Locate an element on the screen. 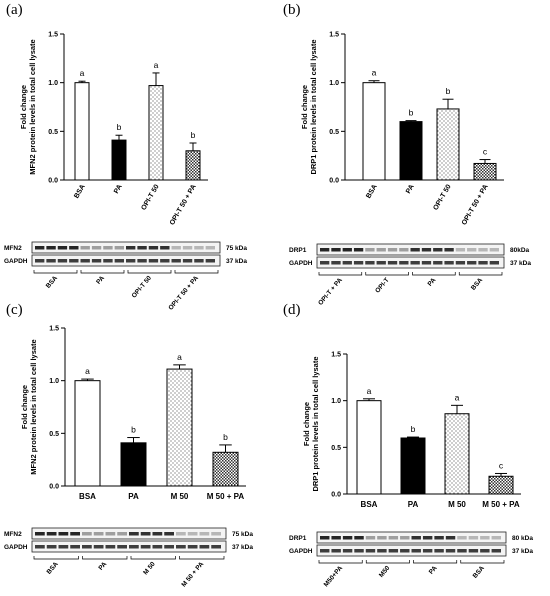 The image size is (550, 596). x-tick-label: OPI-T 50 is located at coordinates (442, 197).